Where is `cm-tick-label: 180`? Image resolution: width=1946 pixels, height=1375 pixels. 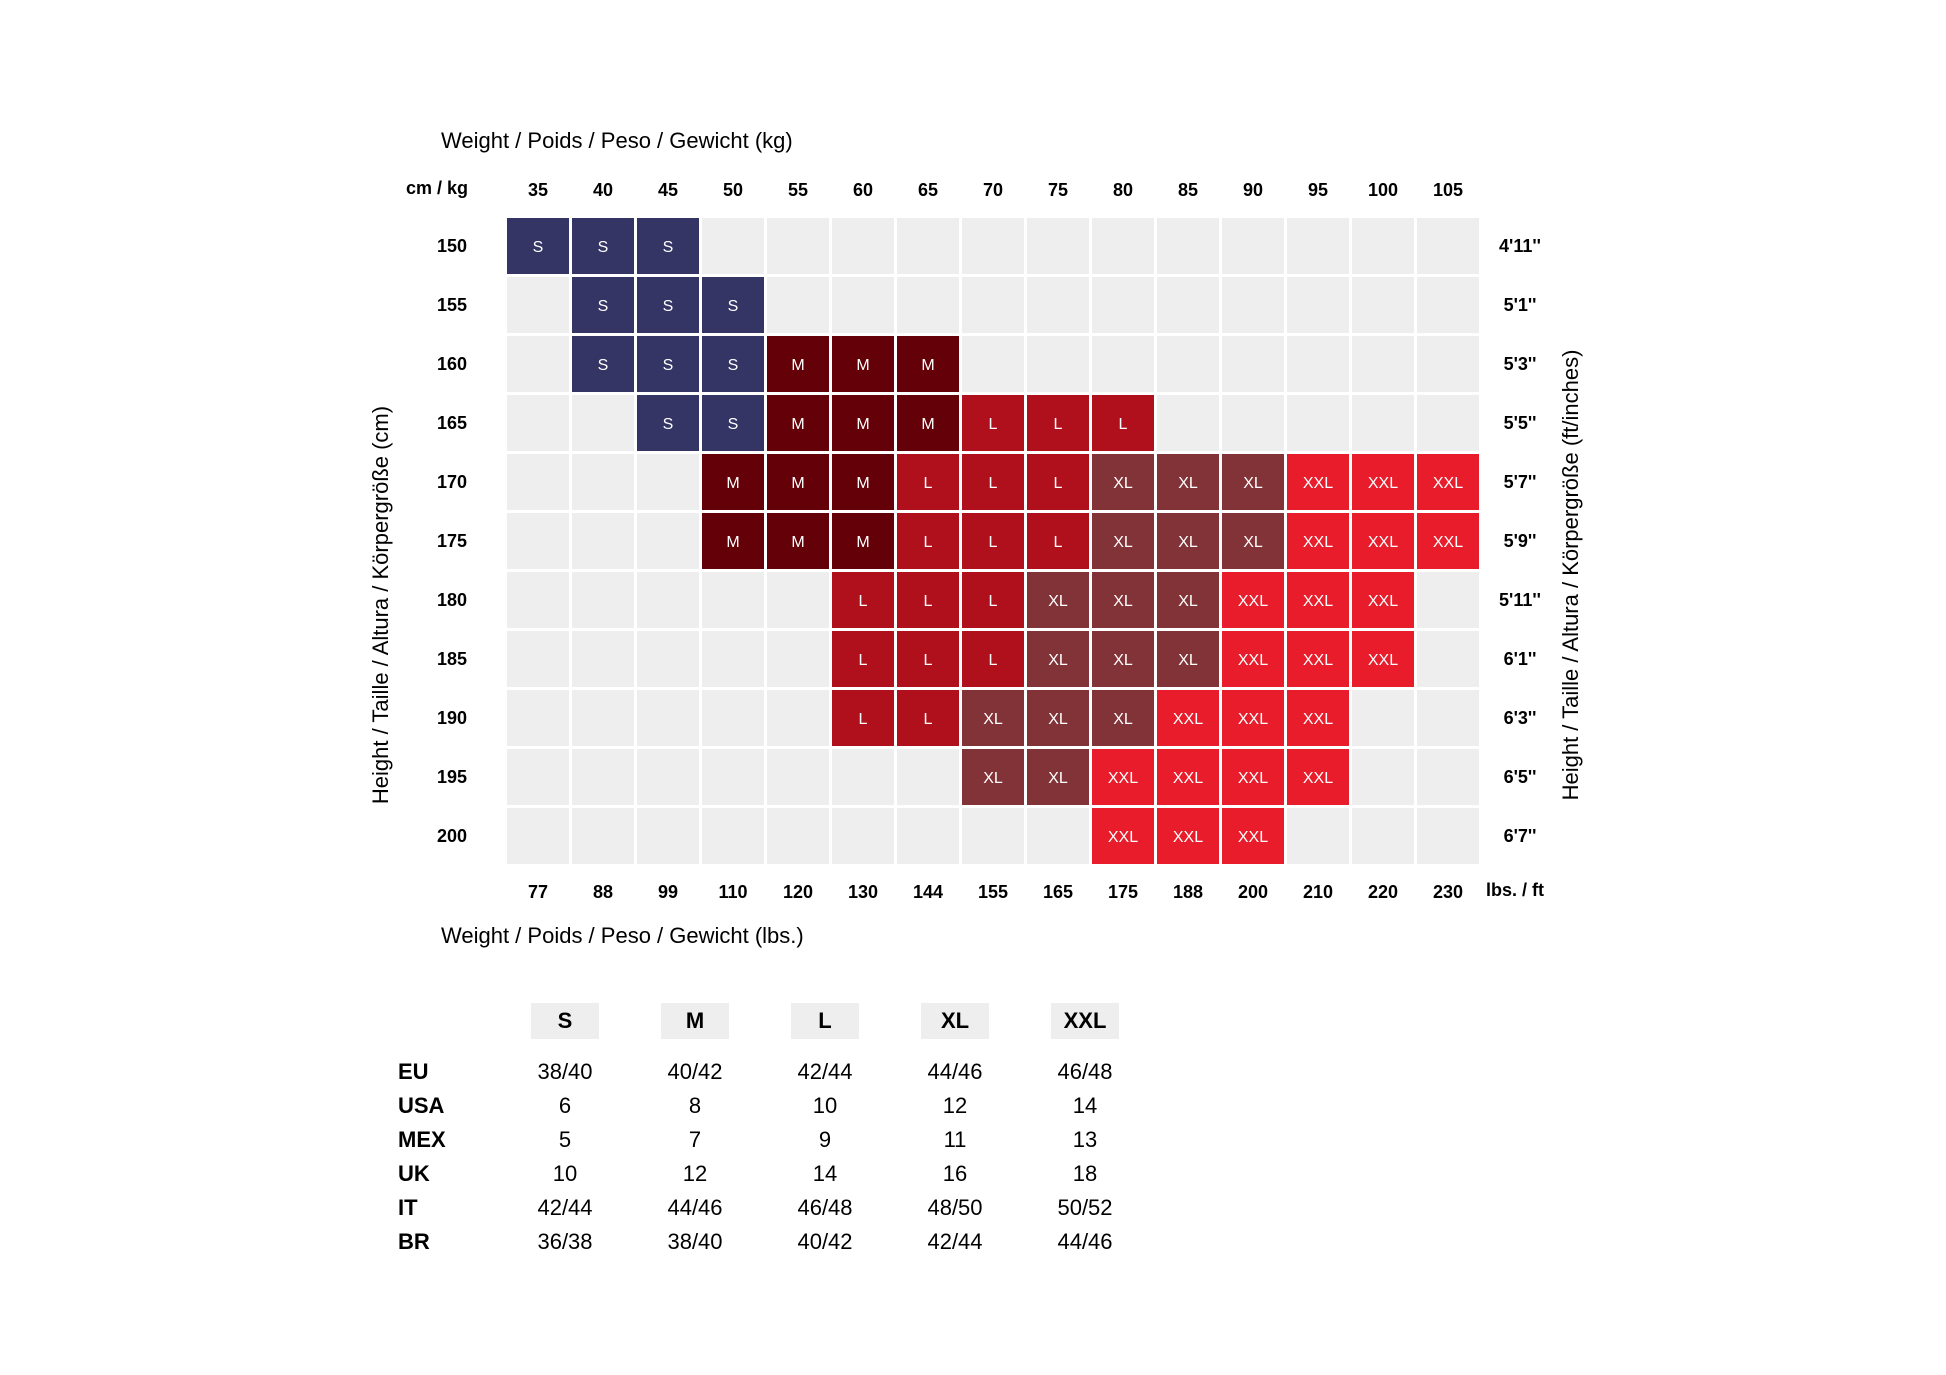 cm-tick-label: 180 is located at coordinates (452, 600).